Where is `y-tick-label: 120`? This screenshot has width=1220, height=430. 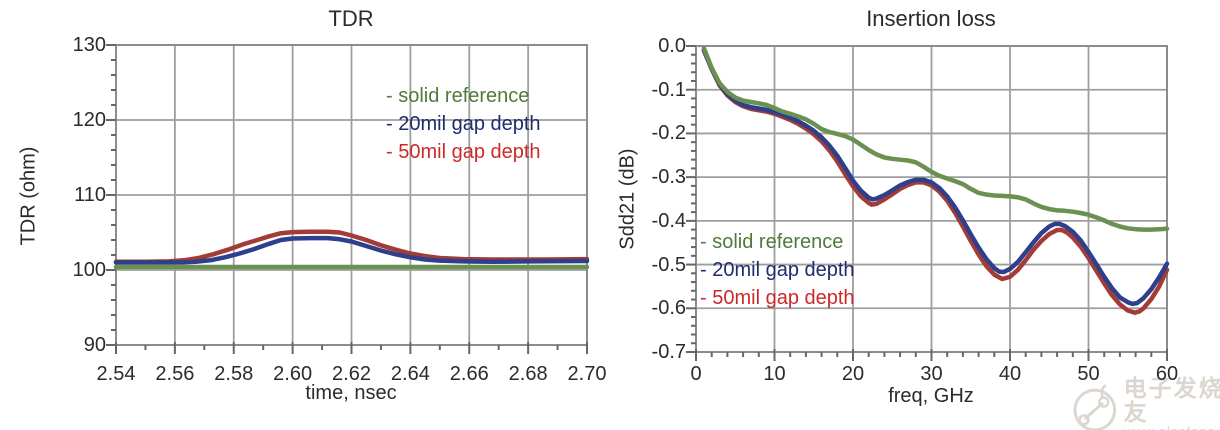 y-tick-label: 120 is located at coordinates (89, 120).